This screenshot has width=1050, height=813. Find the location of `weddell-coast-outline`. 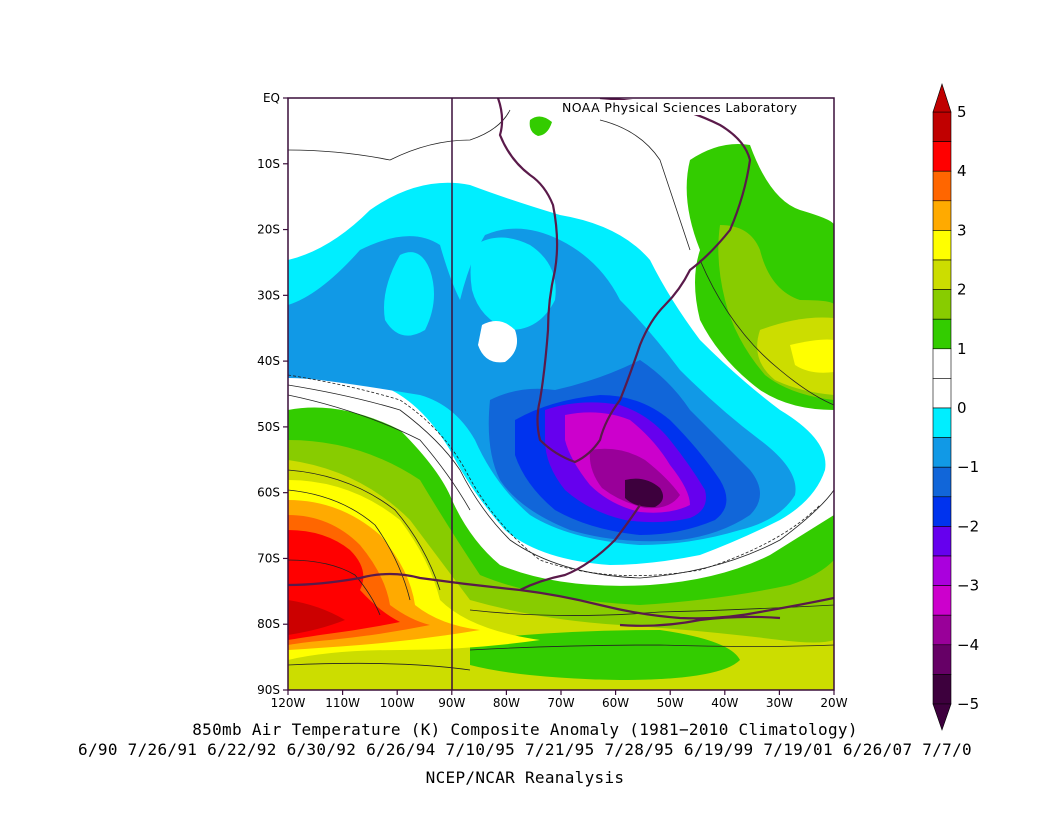

weddell-coast-outline is located at coordinates (700, 621).